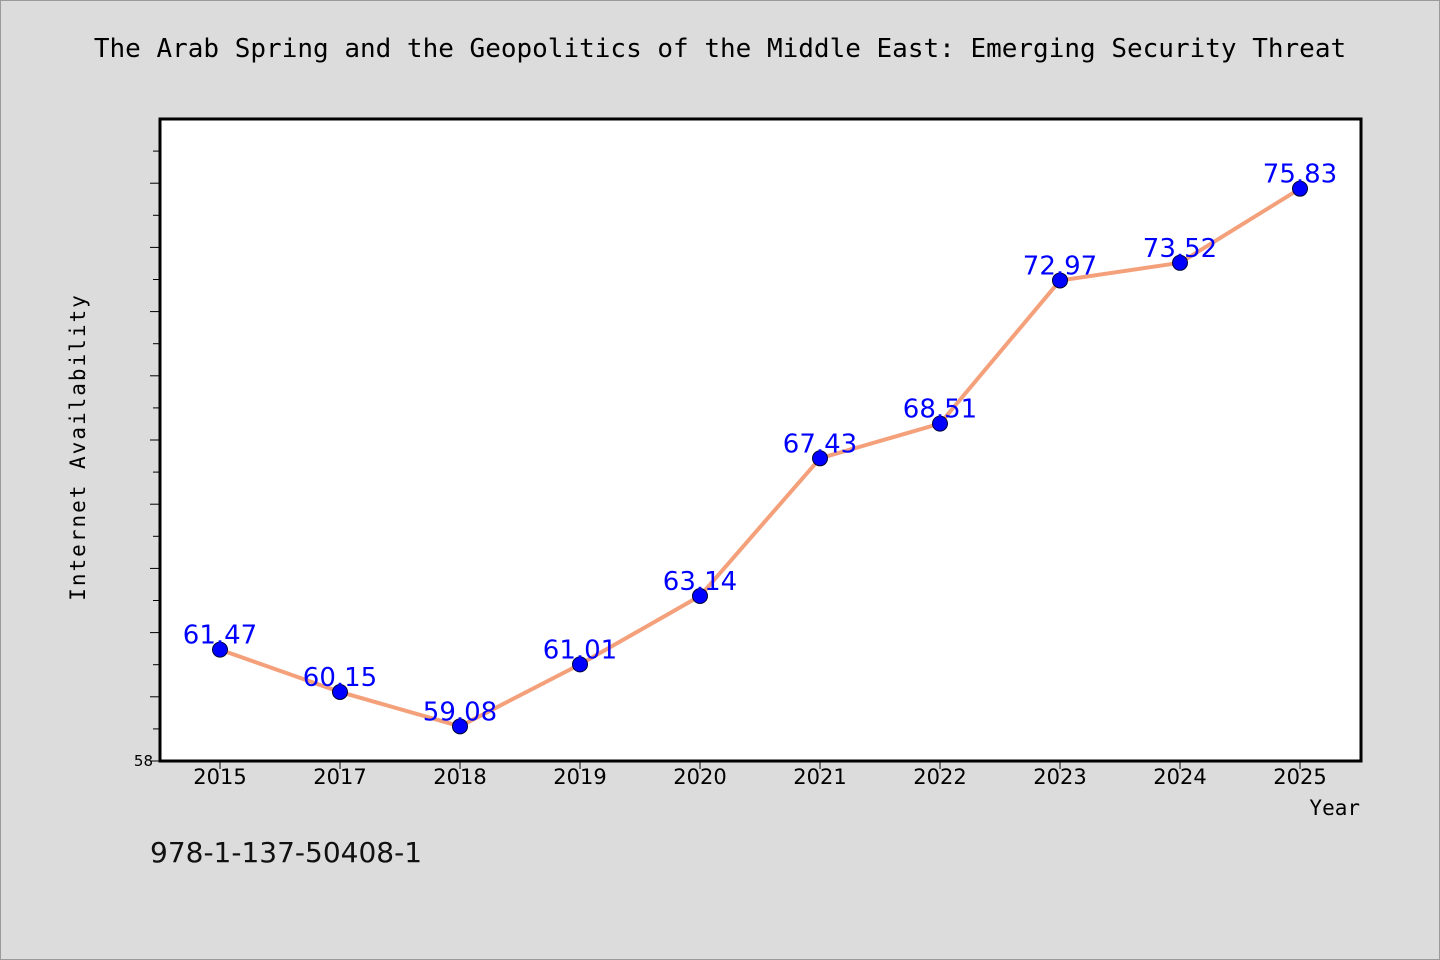 The height and width of the screenshot is (960, 1440). Describe the element at coordinates (579, 777) in the screenshot. I see `x-tick-label: 2019` at that location.